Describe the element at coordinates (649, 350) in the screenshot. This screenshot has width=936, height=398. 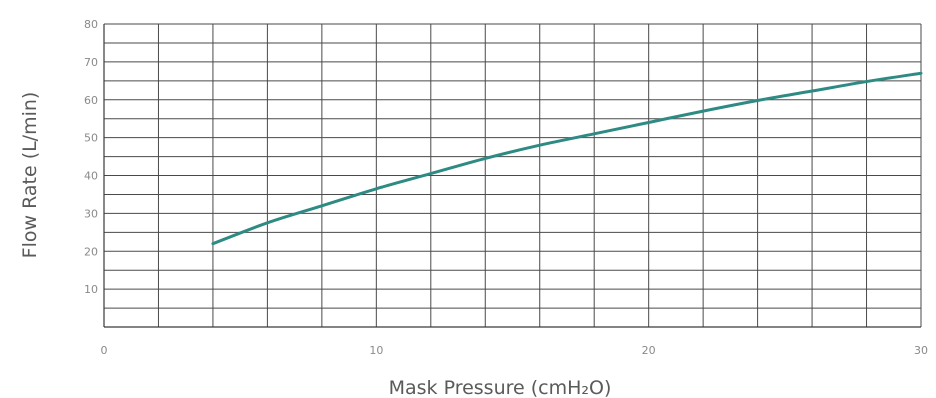
I see `x-tick-label: 20` at that location.